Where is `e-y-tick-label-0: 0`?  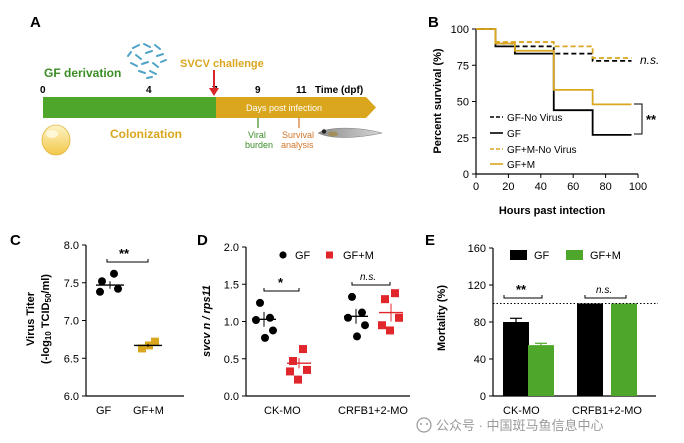
e-y-tick-label-0: 0 is located at coordinates (483, 397).